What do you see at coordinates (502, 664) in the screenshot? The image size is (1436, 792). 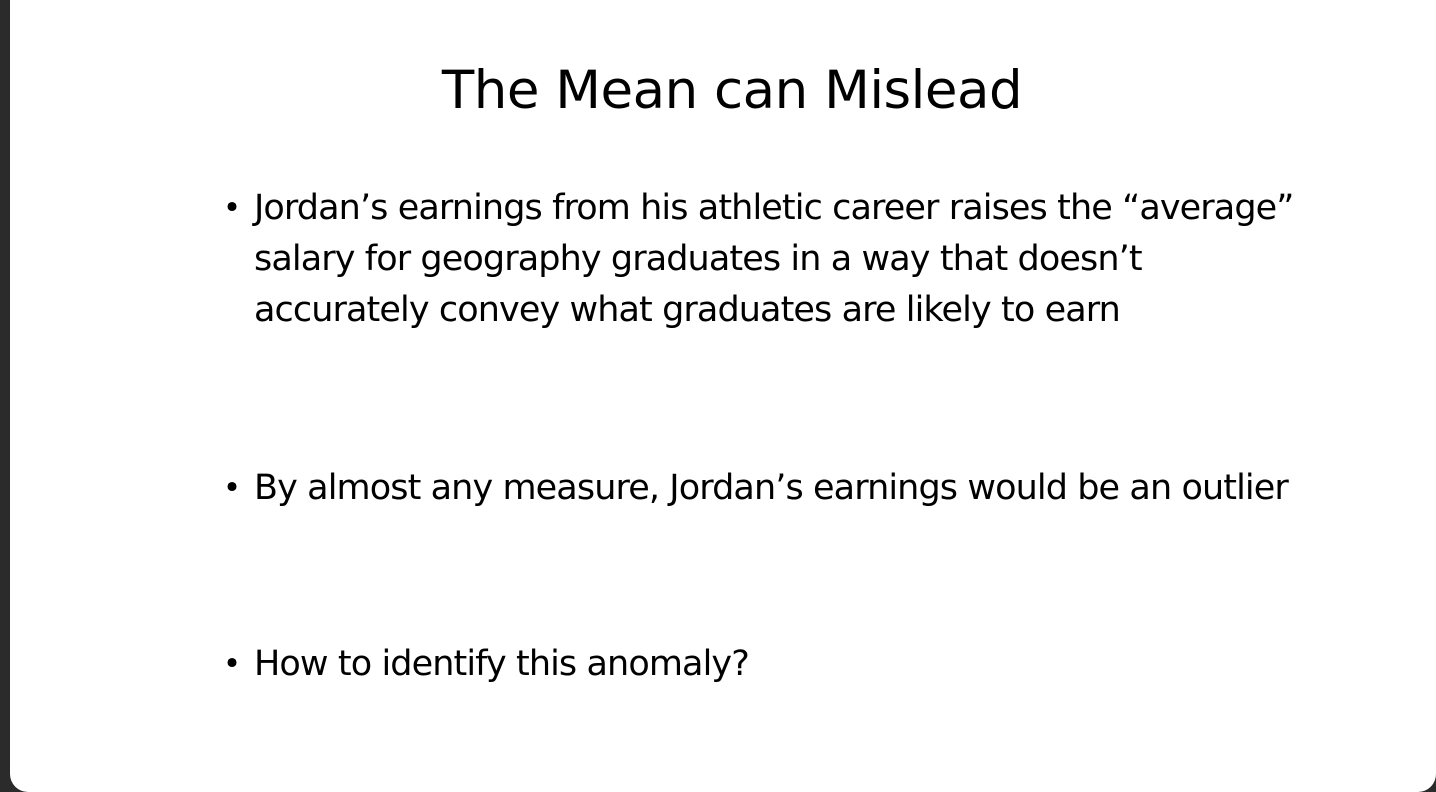 I see `bullet-text: How to identify this anomaly?` at bounding box center [502, 664].